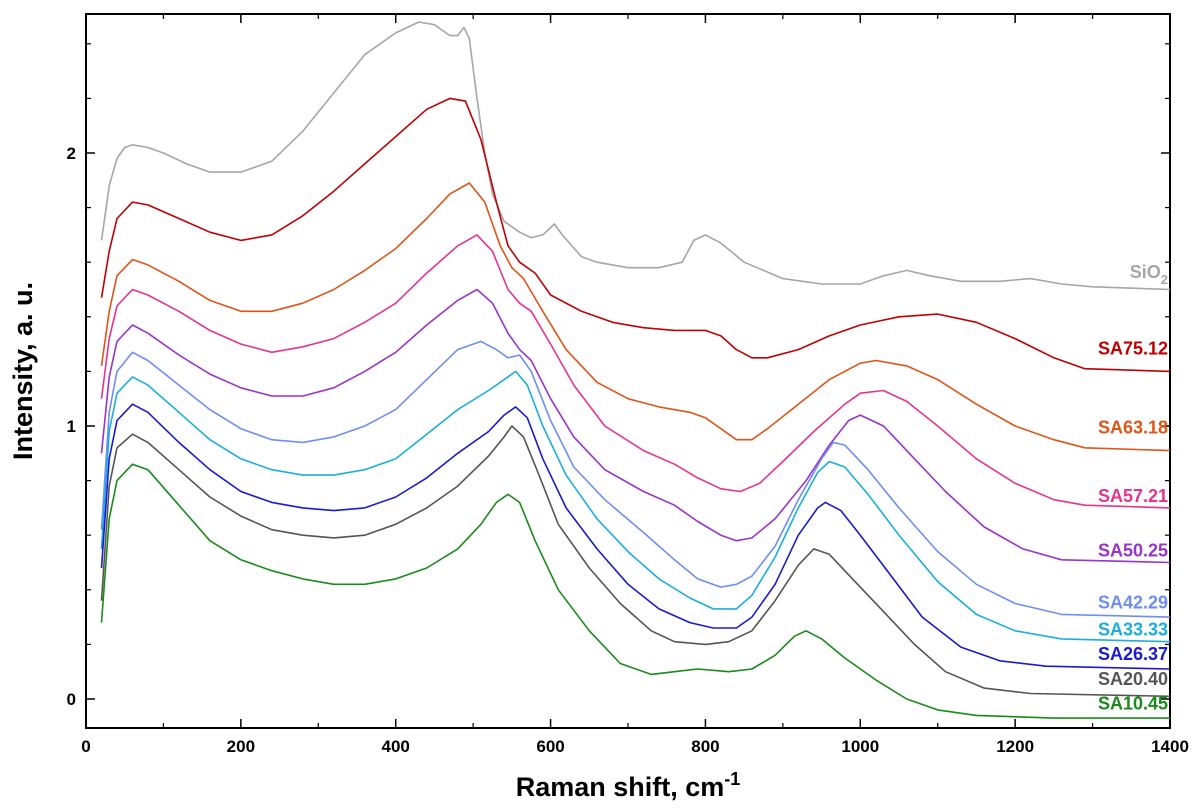 The width and height of the screenshot is (1198, 808). I want to click on y-tick-label: 1, so click(71, 426).